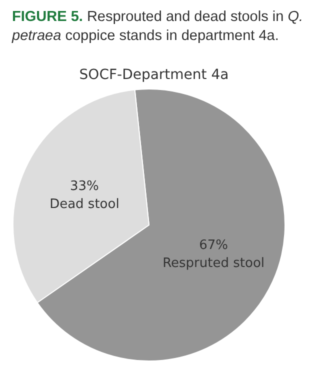 This screenshot has height=370, width=325. What do you see at coordinates (84, 186) in the screenshot?
I see `data-label: 33%` at bounding box center [84, 186].